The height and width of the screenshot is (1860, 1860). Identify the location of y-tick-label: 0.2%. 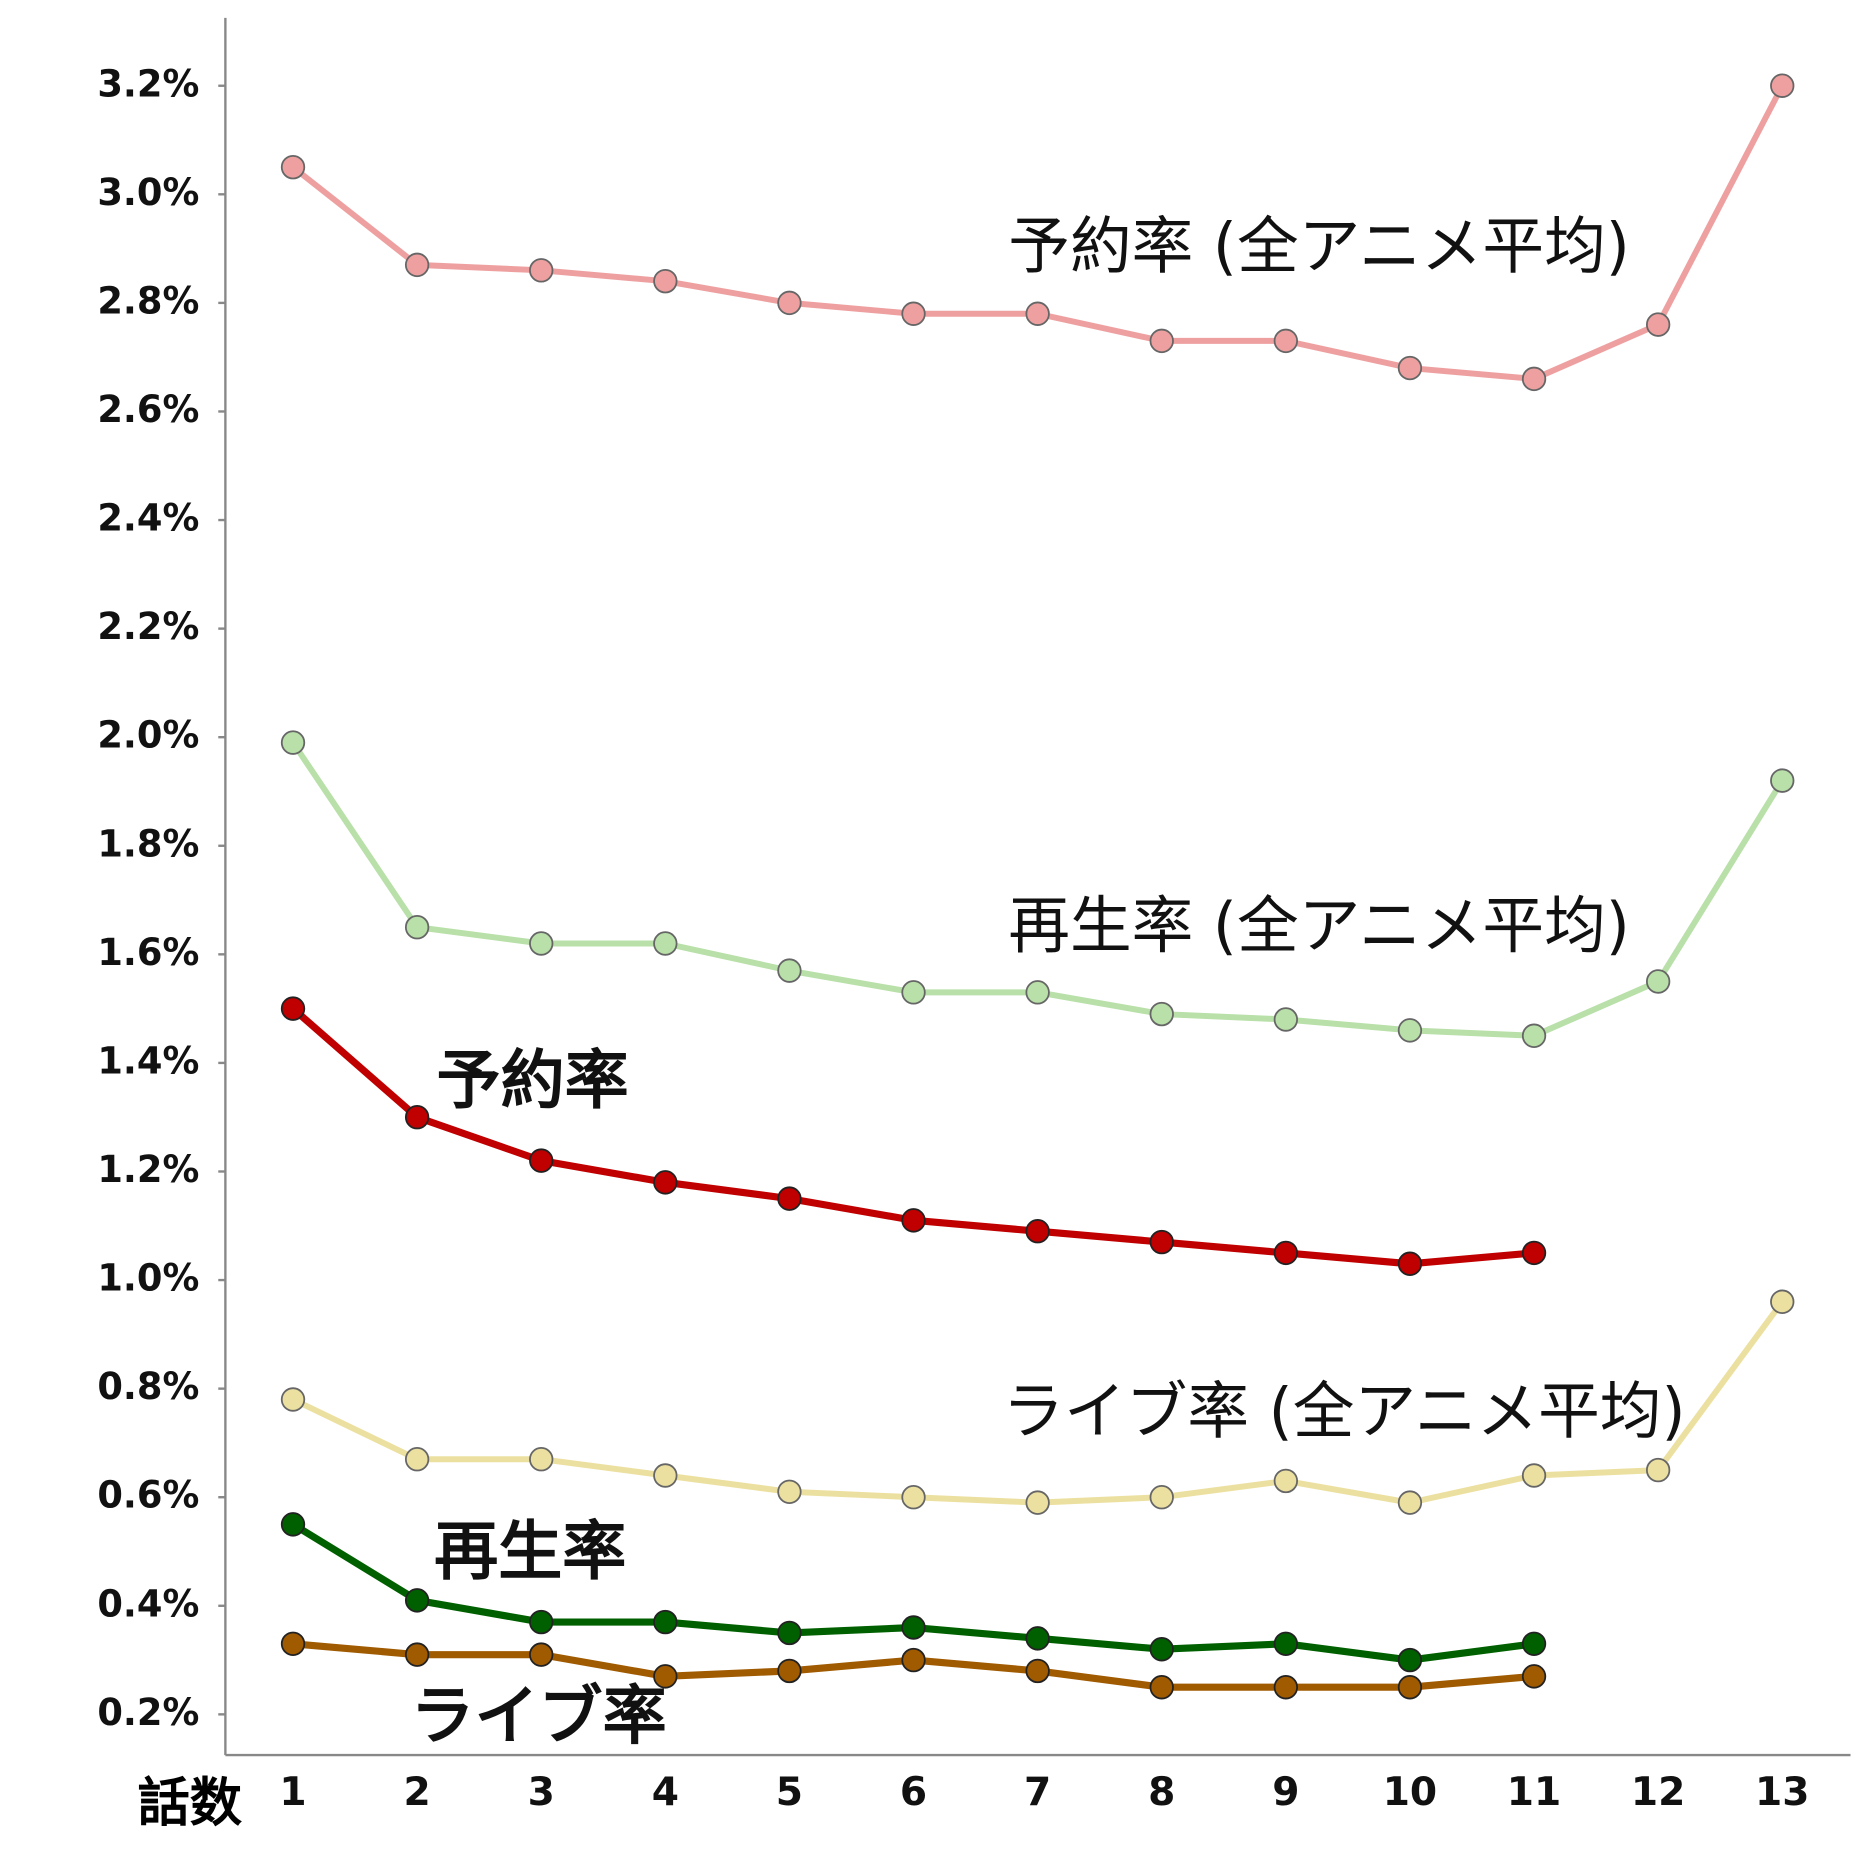
(148, 1712).